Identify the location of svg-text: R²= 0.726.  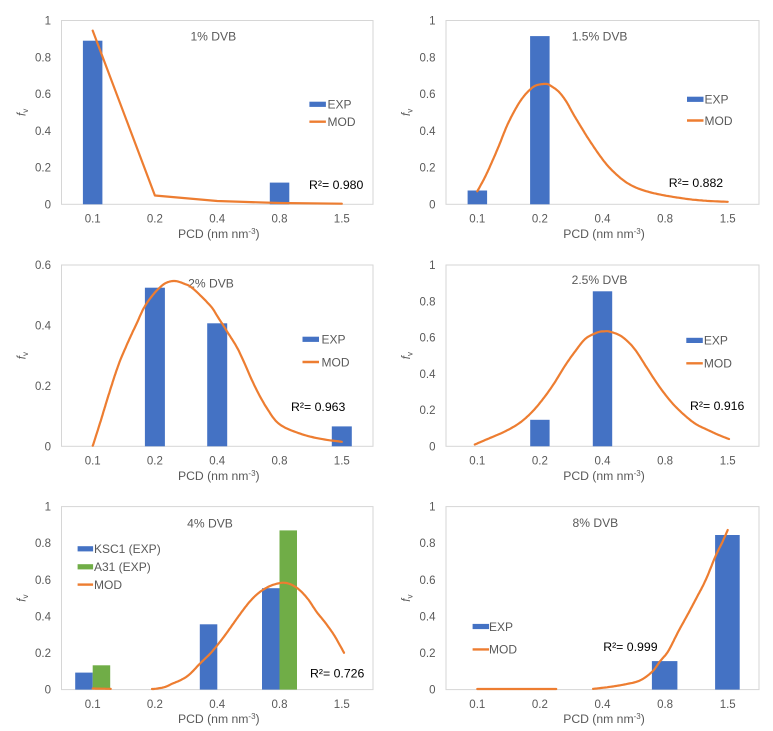
(337, 673).